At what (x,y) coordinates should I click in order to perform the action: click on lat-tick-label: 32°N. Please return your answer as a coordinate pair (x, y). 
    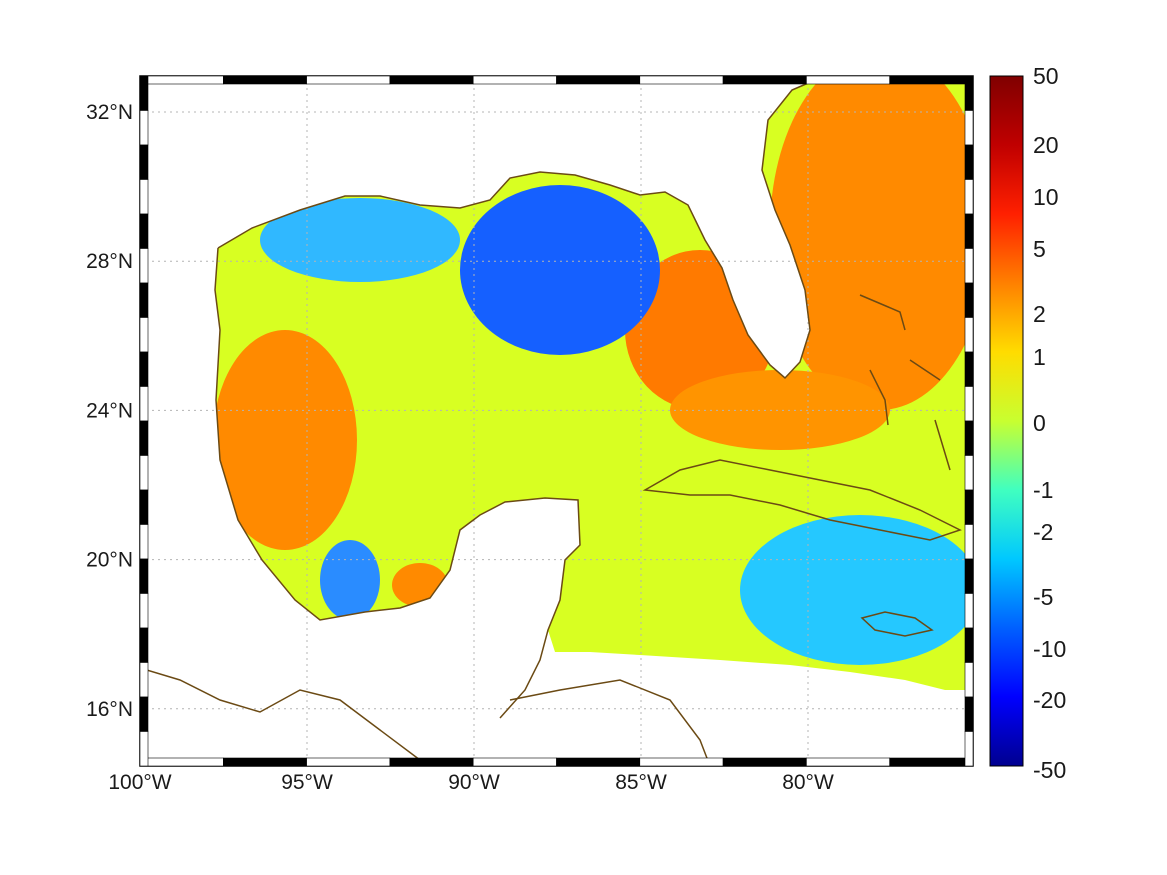
    Looking at the image, I should click on (109, 112).